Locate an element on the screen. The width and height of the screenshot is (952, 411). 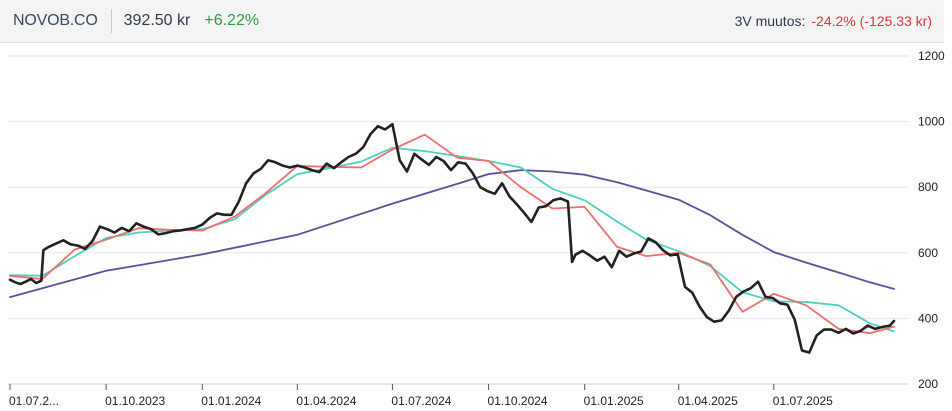
daily-change: +6.22% is located at coordinates (232, 20).